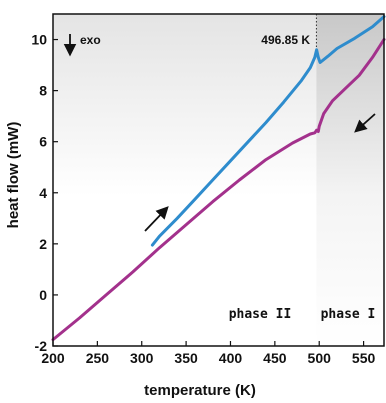  I want to click on y-axis-title: heat flow (mW), so click(13, 175).